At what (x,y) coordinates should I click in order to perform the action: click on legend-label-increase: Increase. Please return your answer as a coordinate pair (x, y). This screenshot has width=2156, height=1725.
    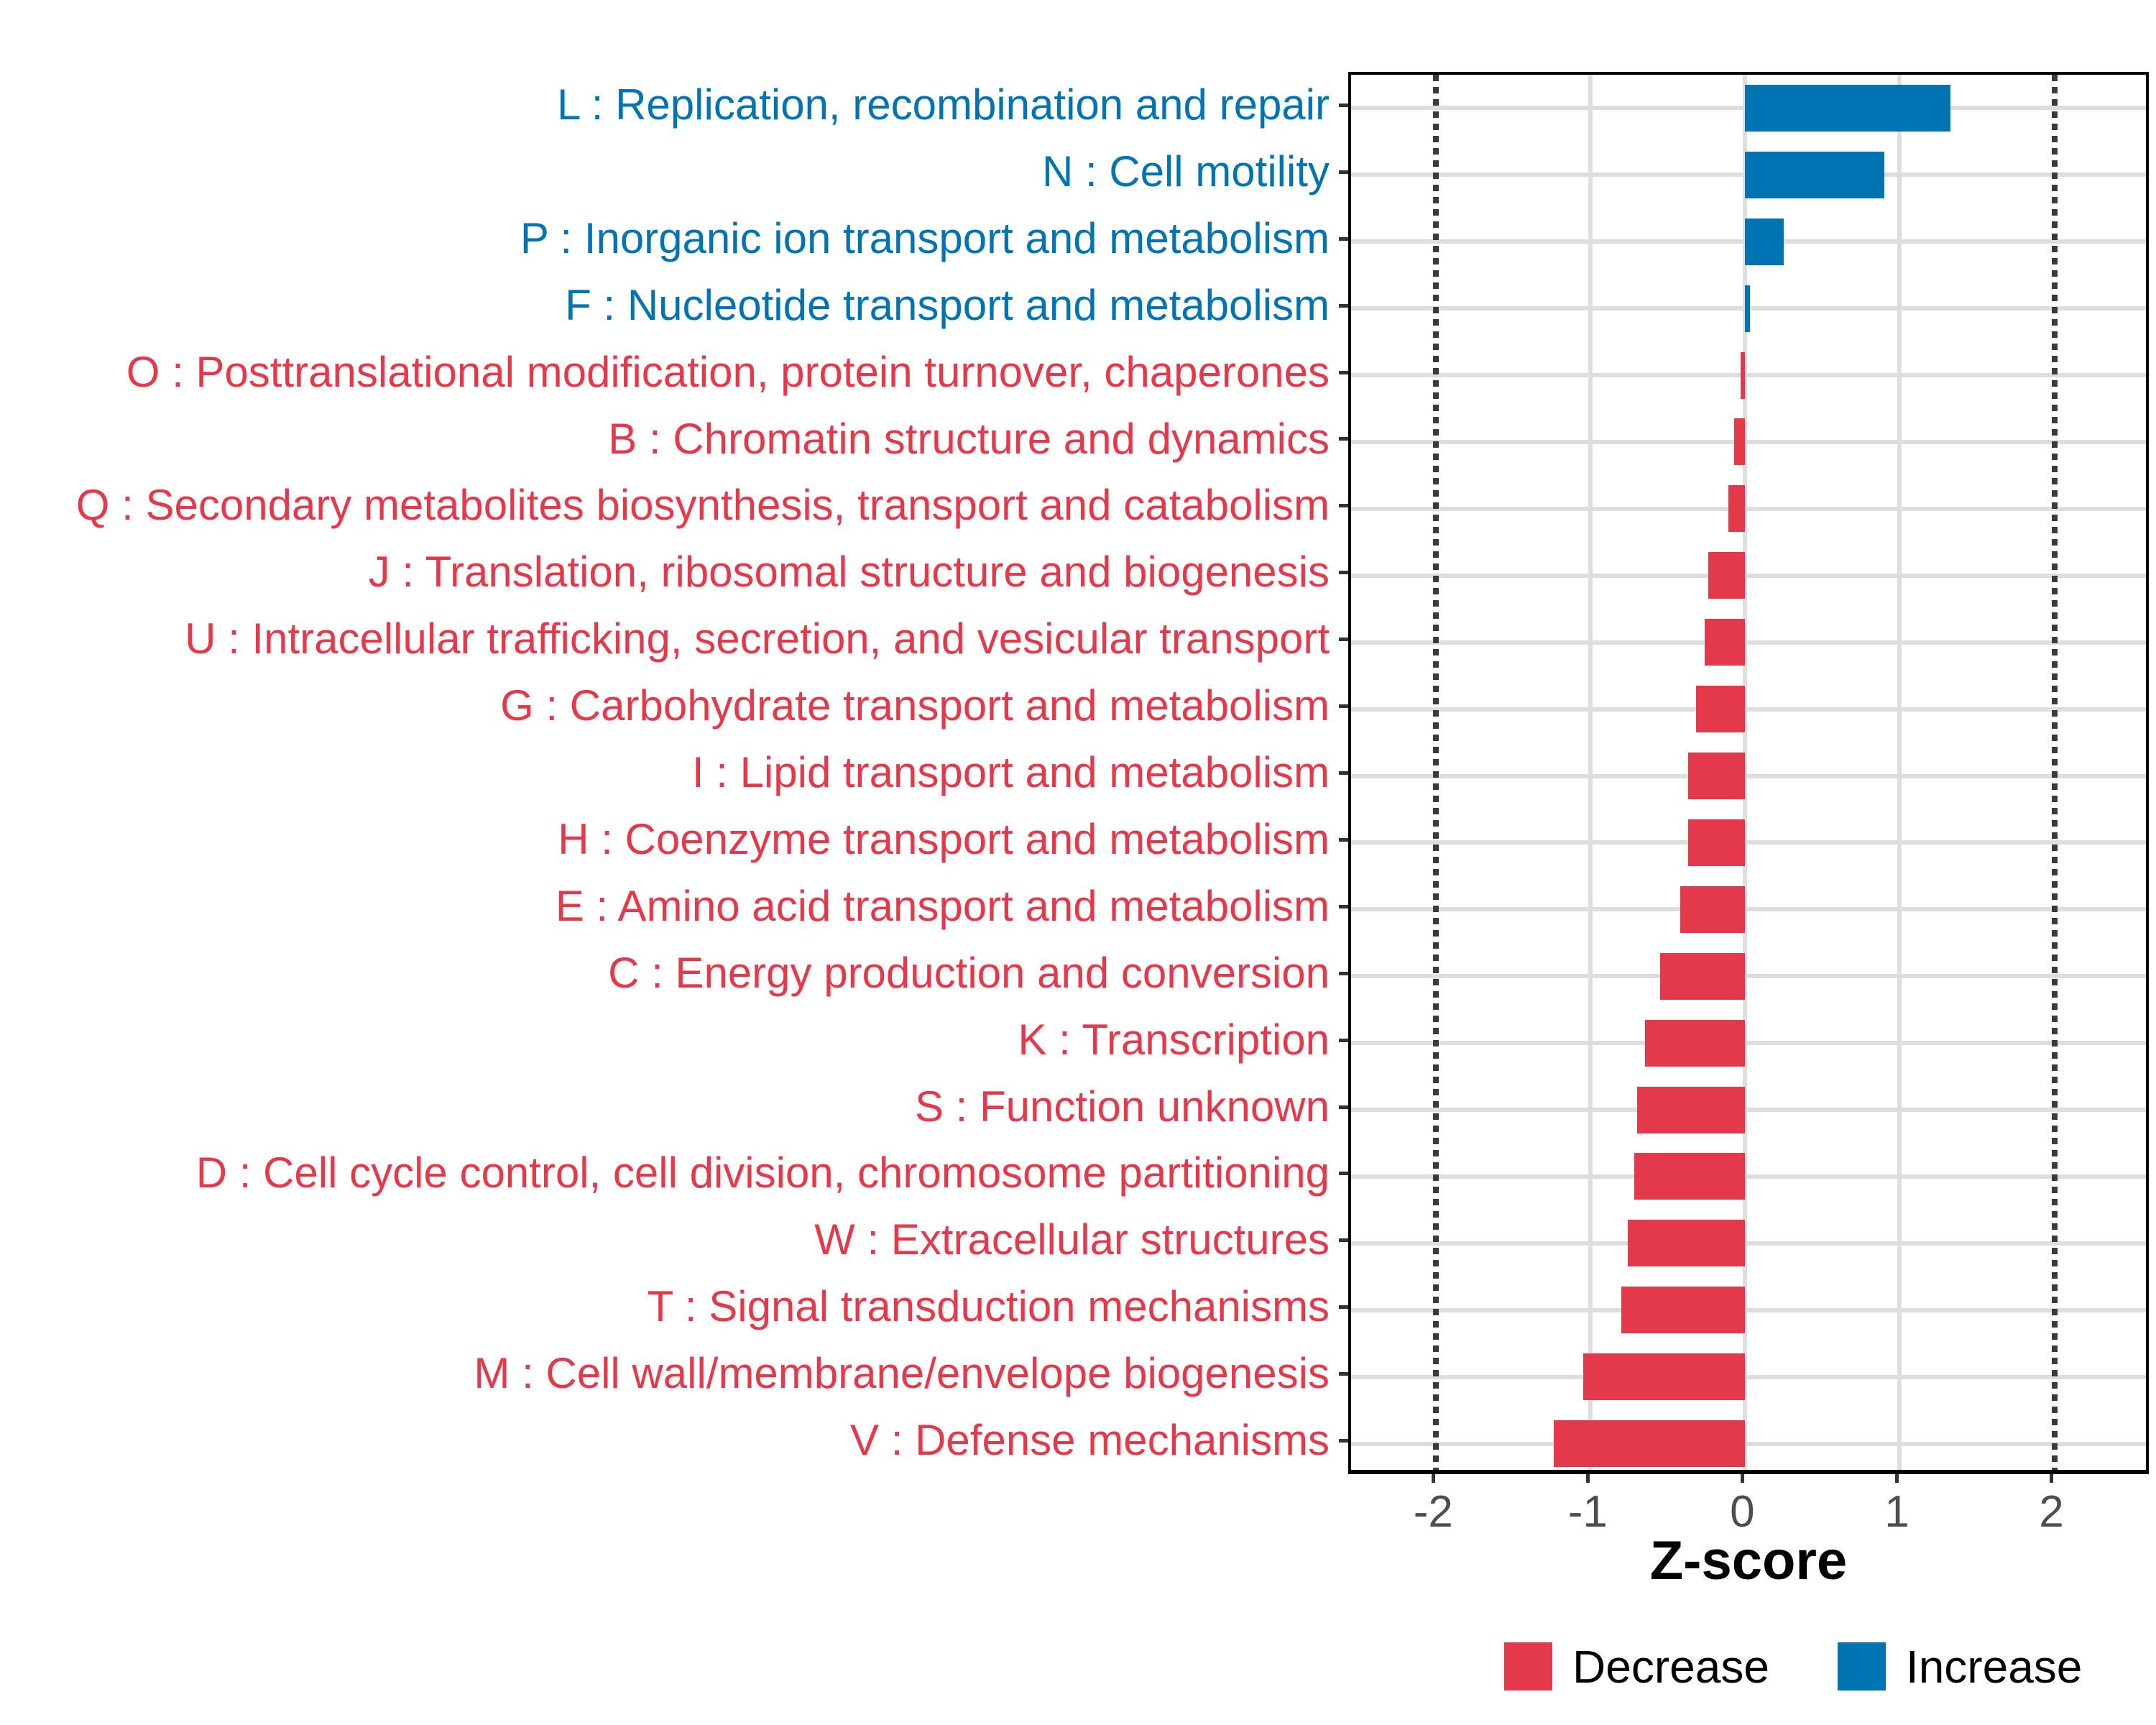
    Looking at the image, I should click on (1994, 1666).